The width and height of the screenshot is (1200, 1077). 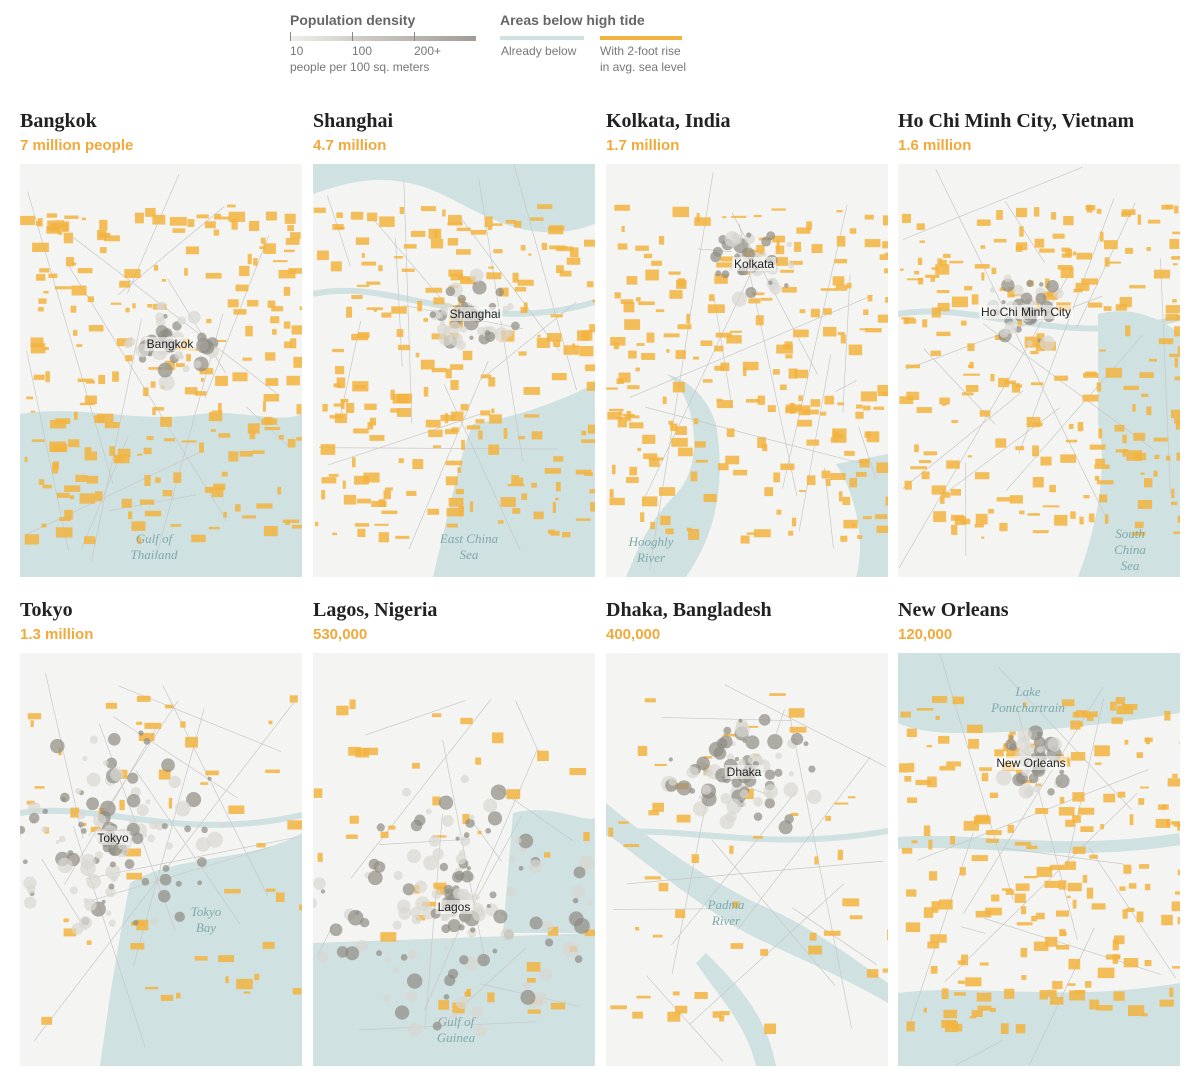 What do you see at coordinates (454, 302) in the screenshot?
I see `river` at bounding box center [454, 302].